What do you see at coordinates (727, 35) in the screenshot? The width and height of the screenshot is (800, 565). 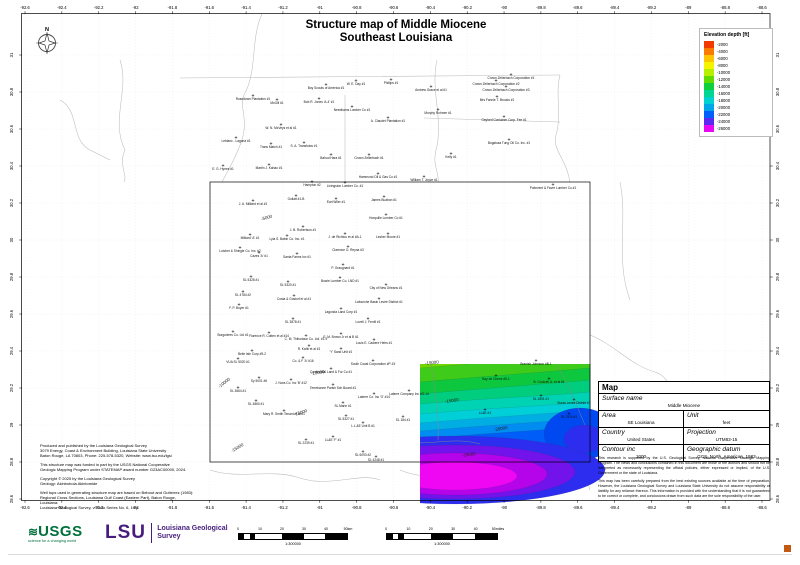 I see `legend-title: Elevation depth [ft]` at bounding box center [727, 35].